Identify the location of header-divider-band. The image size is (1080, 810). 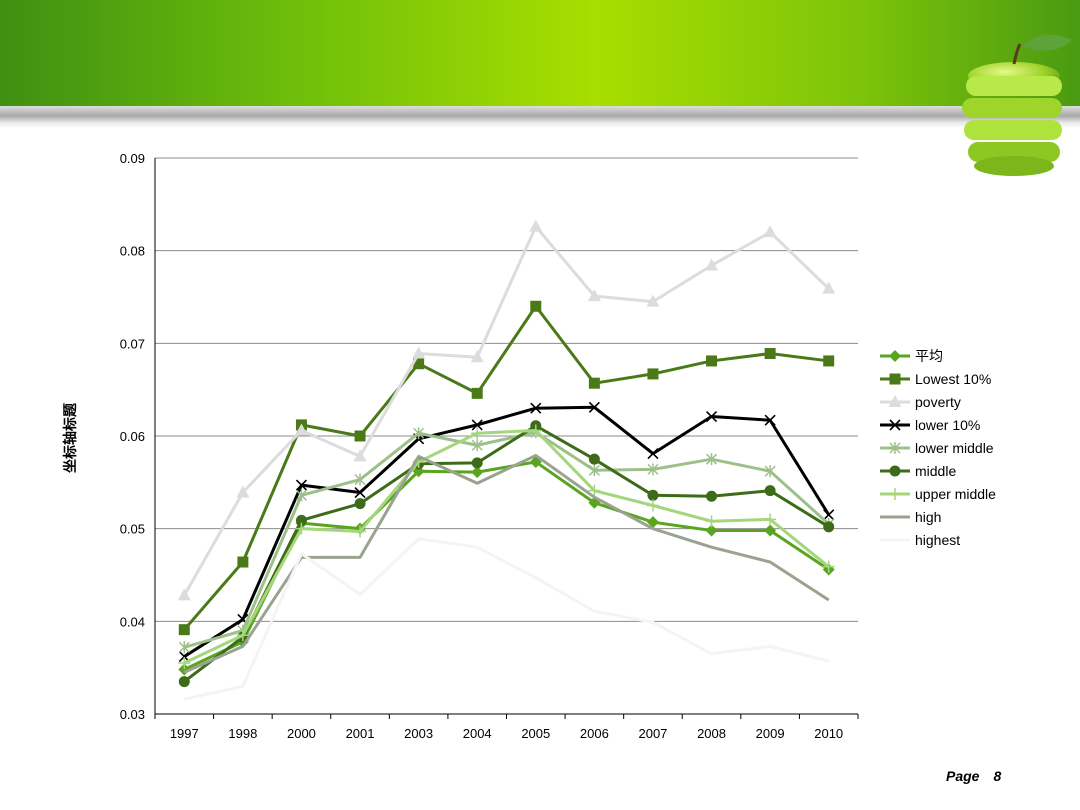
(540, 117).